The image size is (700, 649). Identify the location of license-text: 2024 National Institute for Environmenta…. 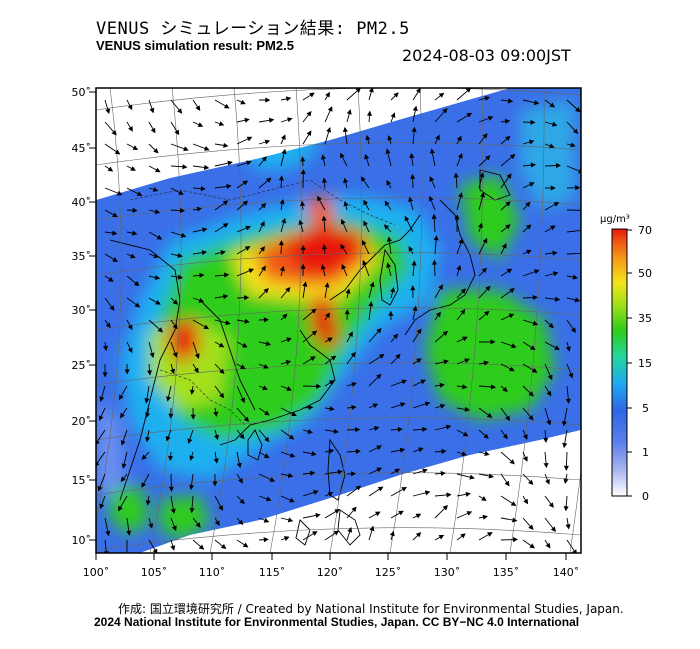
(337, 622).